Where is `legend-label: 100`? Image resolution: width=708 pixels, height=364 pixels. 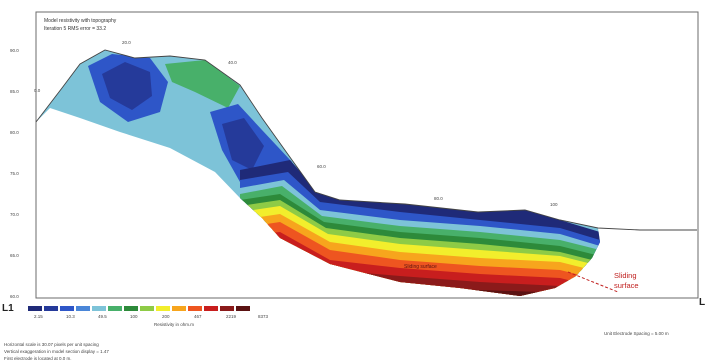
legend-label: 100 is located at coordinates (134, 316).